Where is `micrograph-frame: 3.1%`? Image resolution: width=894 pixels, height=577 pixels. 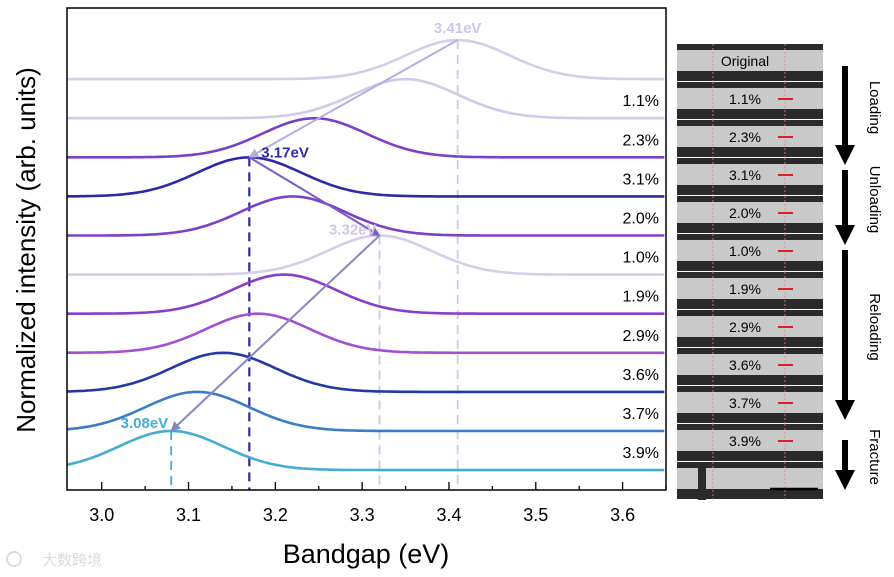
micrograph-frame: 3.1% is located at coordinates (750, 177).